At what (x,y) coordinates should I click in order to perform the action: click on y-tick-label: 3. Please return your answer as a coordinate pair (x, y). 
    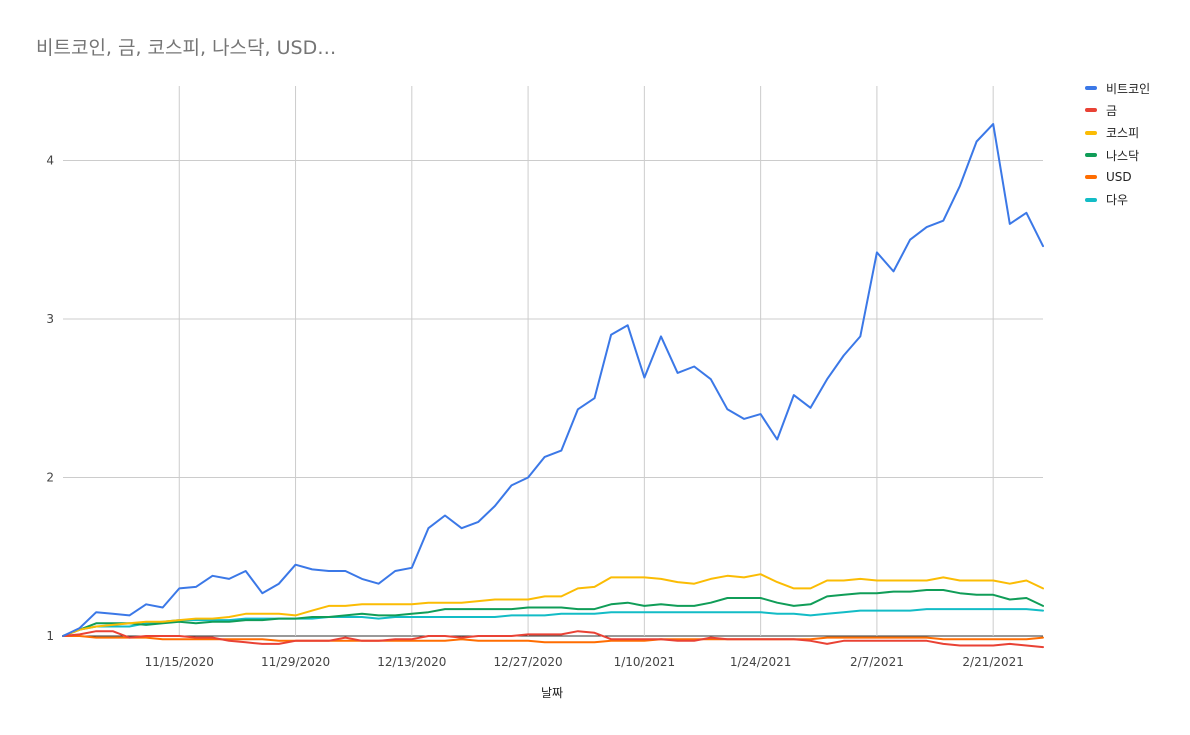
    Looking at the image, I should click on (50, 319).